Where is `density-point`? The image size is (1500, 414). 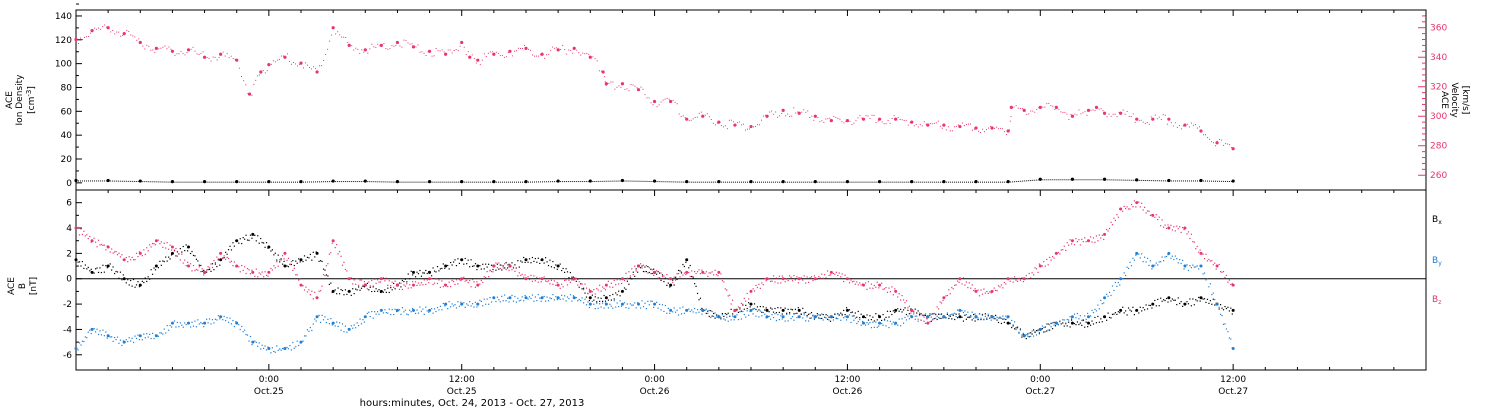
density-point is located at coordinates (1040, 179).